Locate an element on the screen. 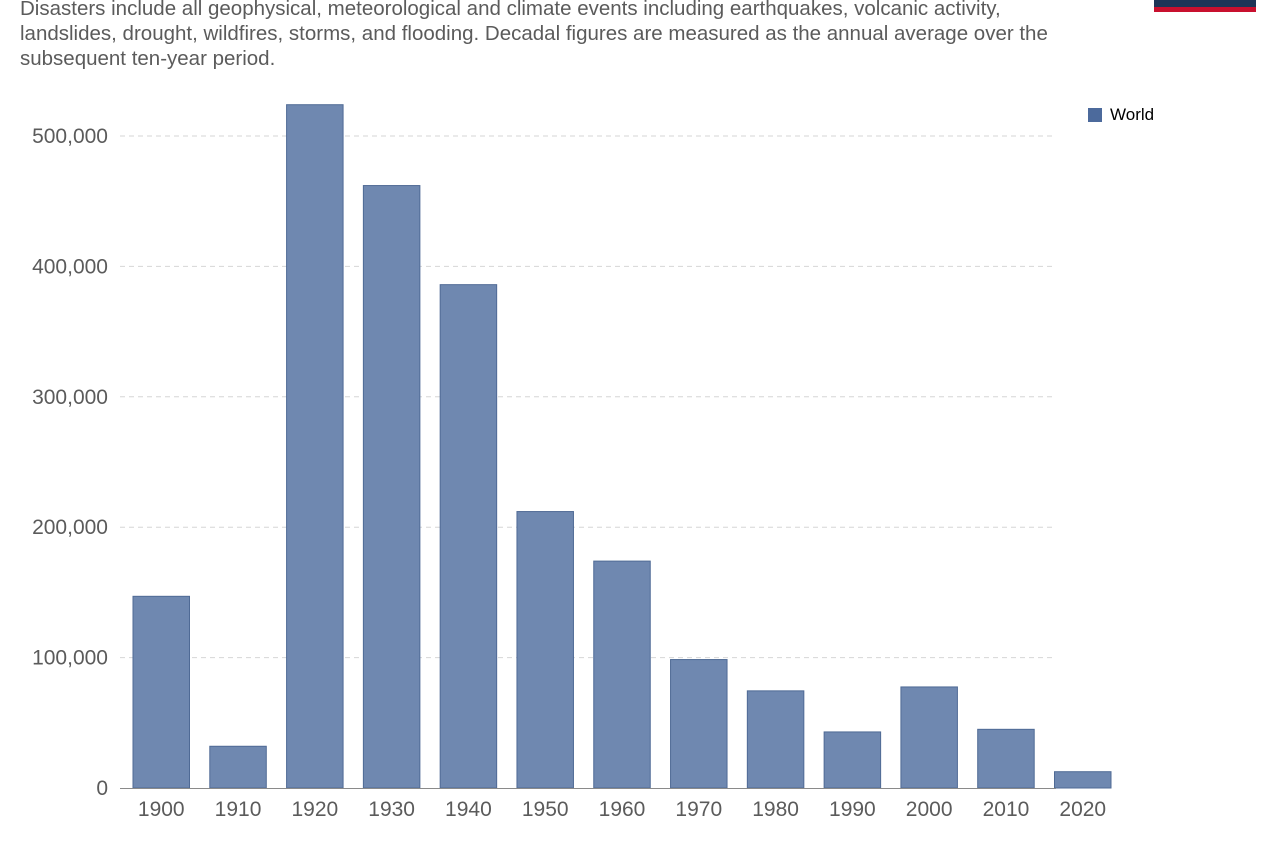 This screenshot has width=1280, height=853. bar-2020 is located at coordinates (1083, 780).